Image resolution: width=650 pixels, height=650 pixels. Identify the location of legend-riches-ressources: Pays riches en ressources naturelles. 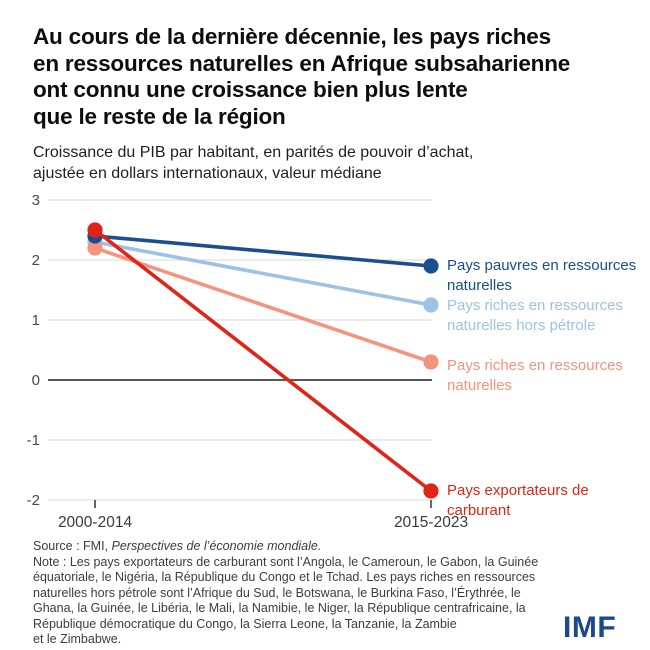
(535, 375).